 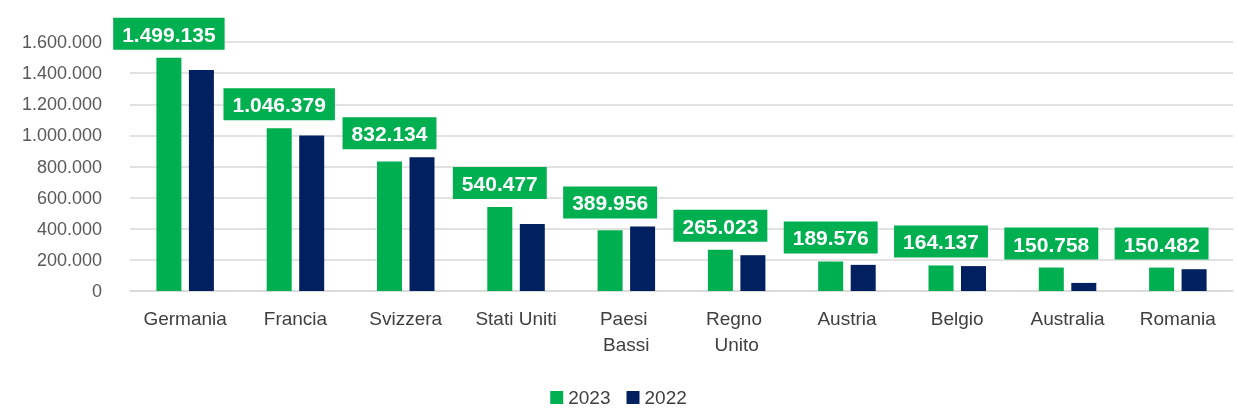 What do you see at coordinates (847, 318) in the screenshot?
I see `x-tick-label: Austria` at bounding box center [847, 318].